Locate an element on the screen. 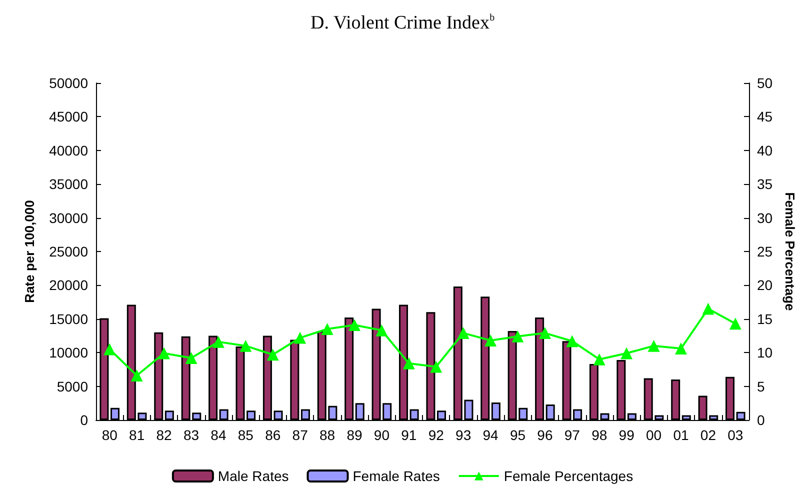 Image resolution: width=805 pixels, height=492 pixels. x-tick-label: 03 is located at coordinates (736, 435).